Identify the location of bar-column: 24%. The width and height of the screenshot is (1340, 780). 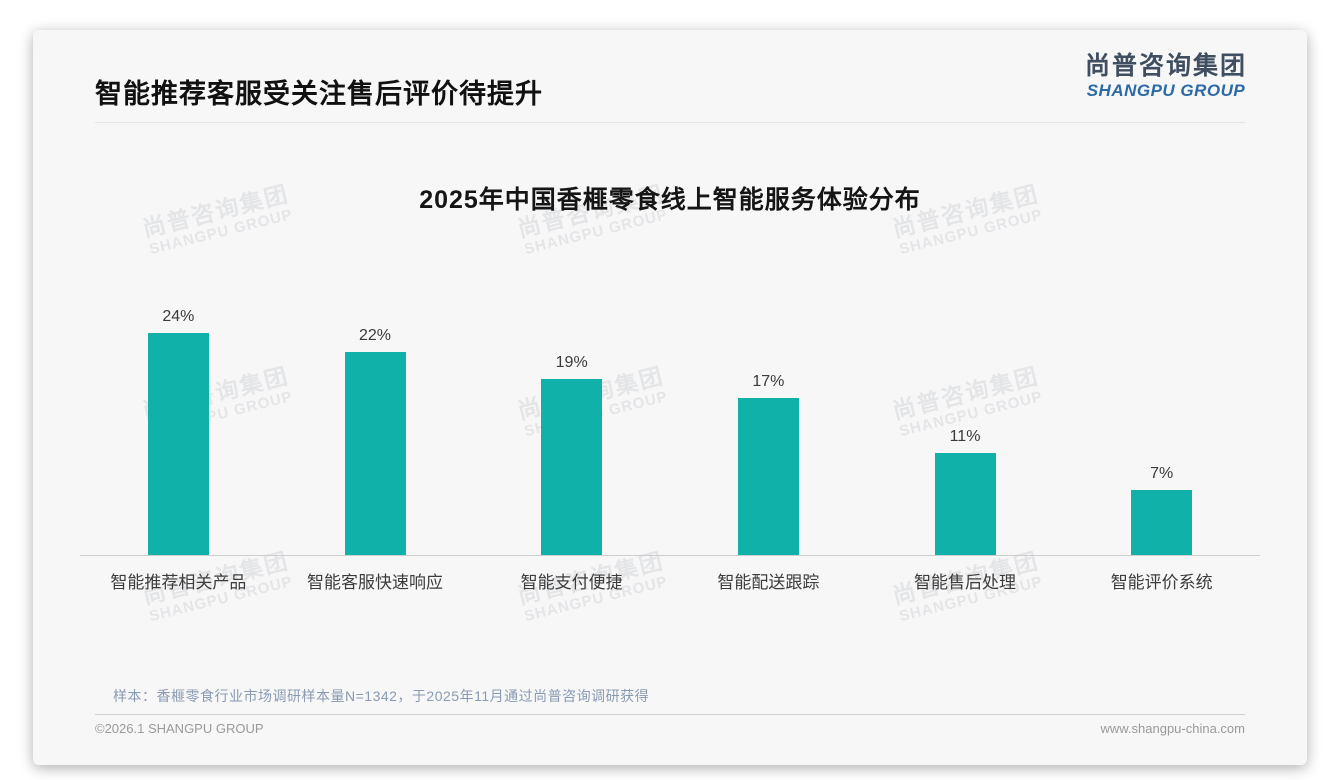
(178, 423).